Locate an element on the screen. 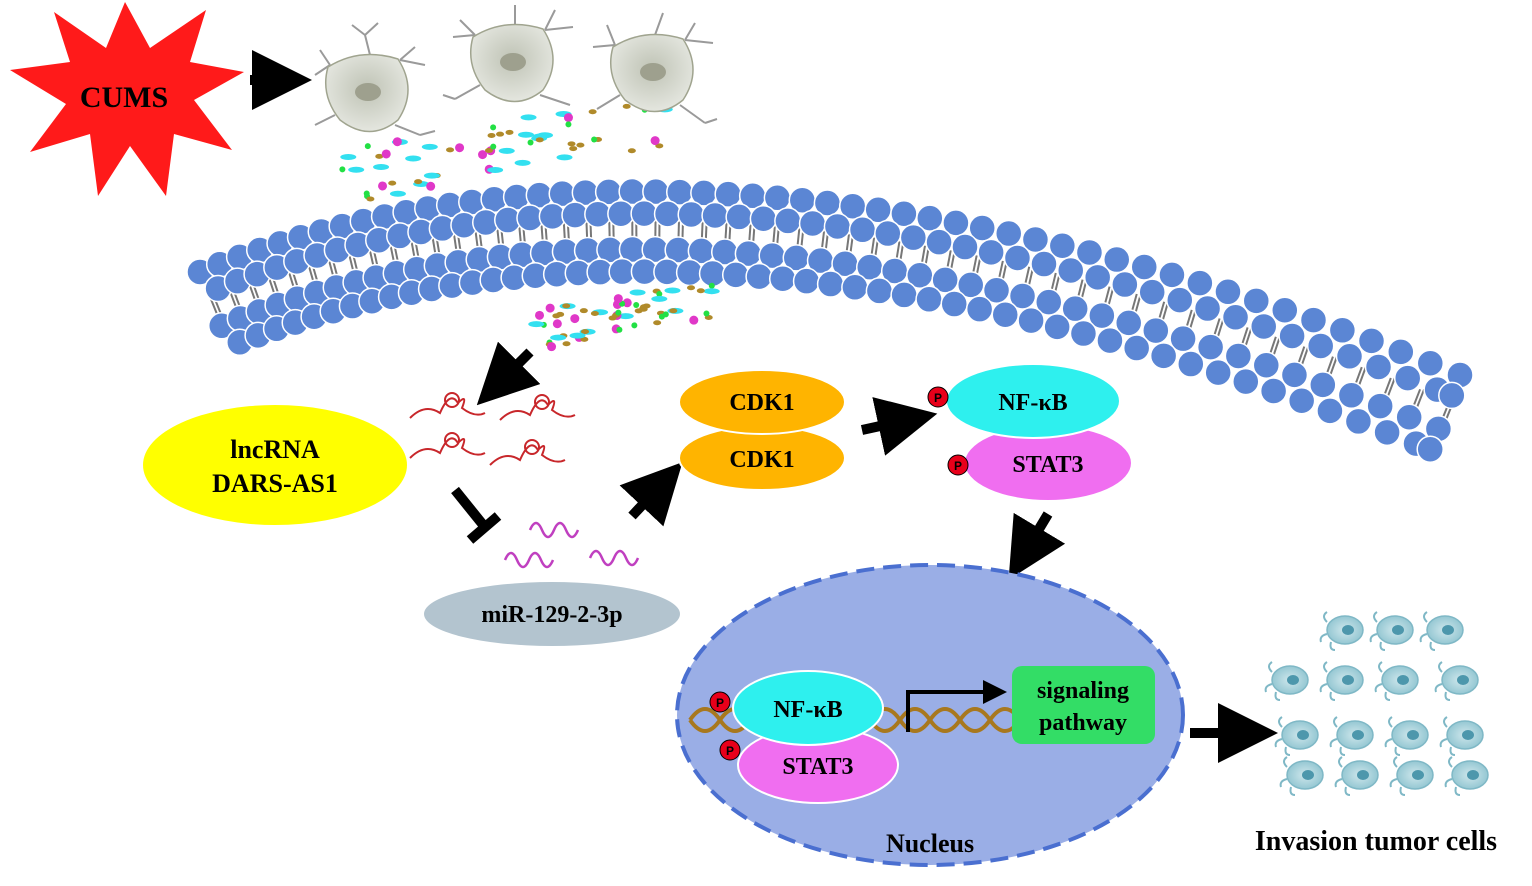 This screenshot has height=886, width=1532. mirna-ellipse is located at coordinates (552, 614).